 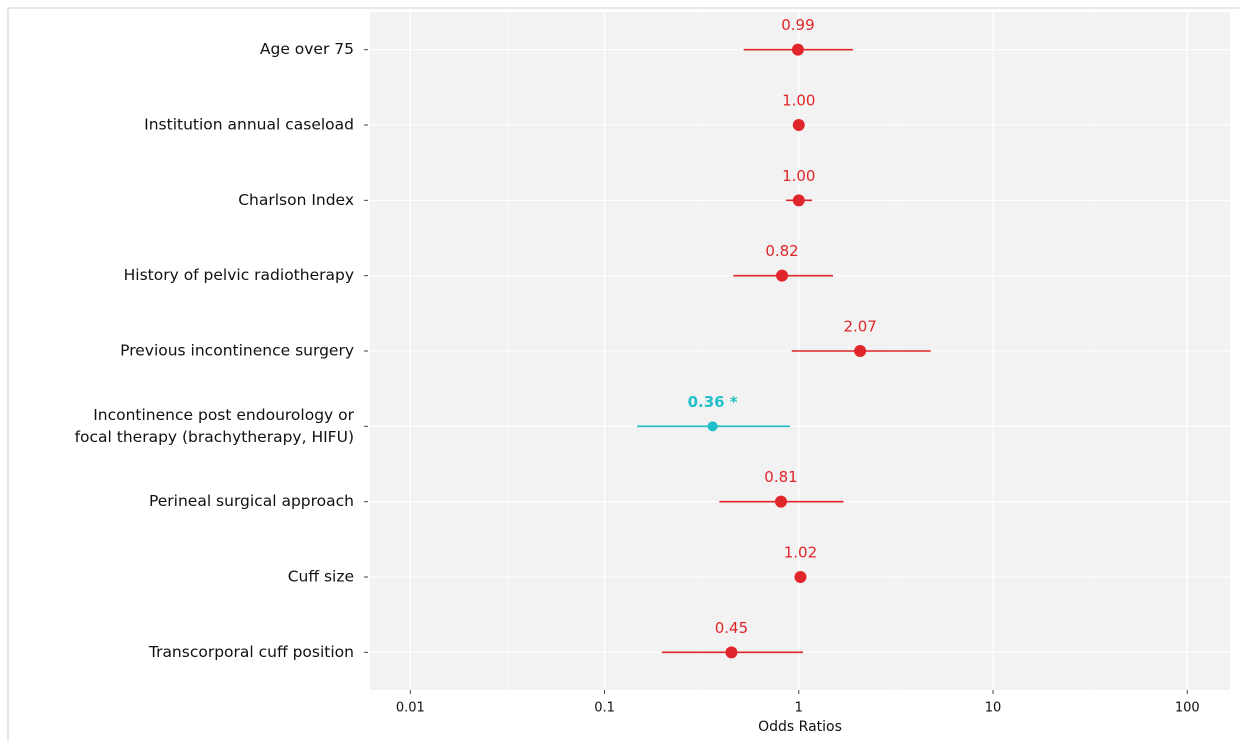 I want to click on y-tick-label: Cuff size, so click(x=321, y=577).